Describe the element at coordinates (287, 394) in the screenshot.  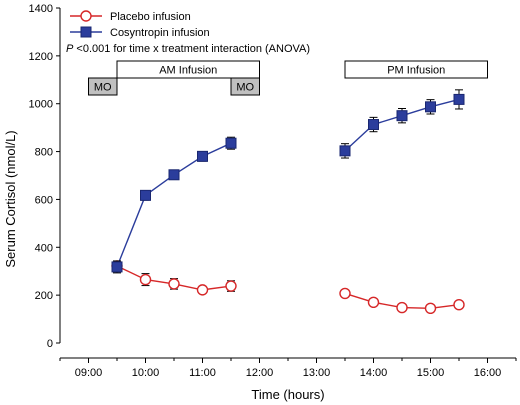
I see `x-axis-title: Time (hours)` at that location.